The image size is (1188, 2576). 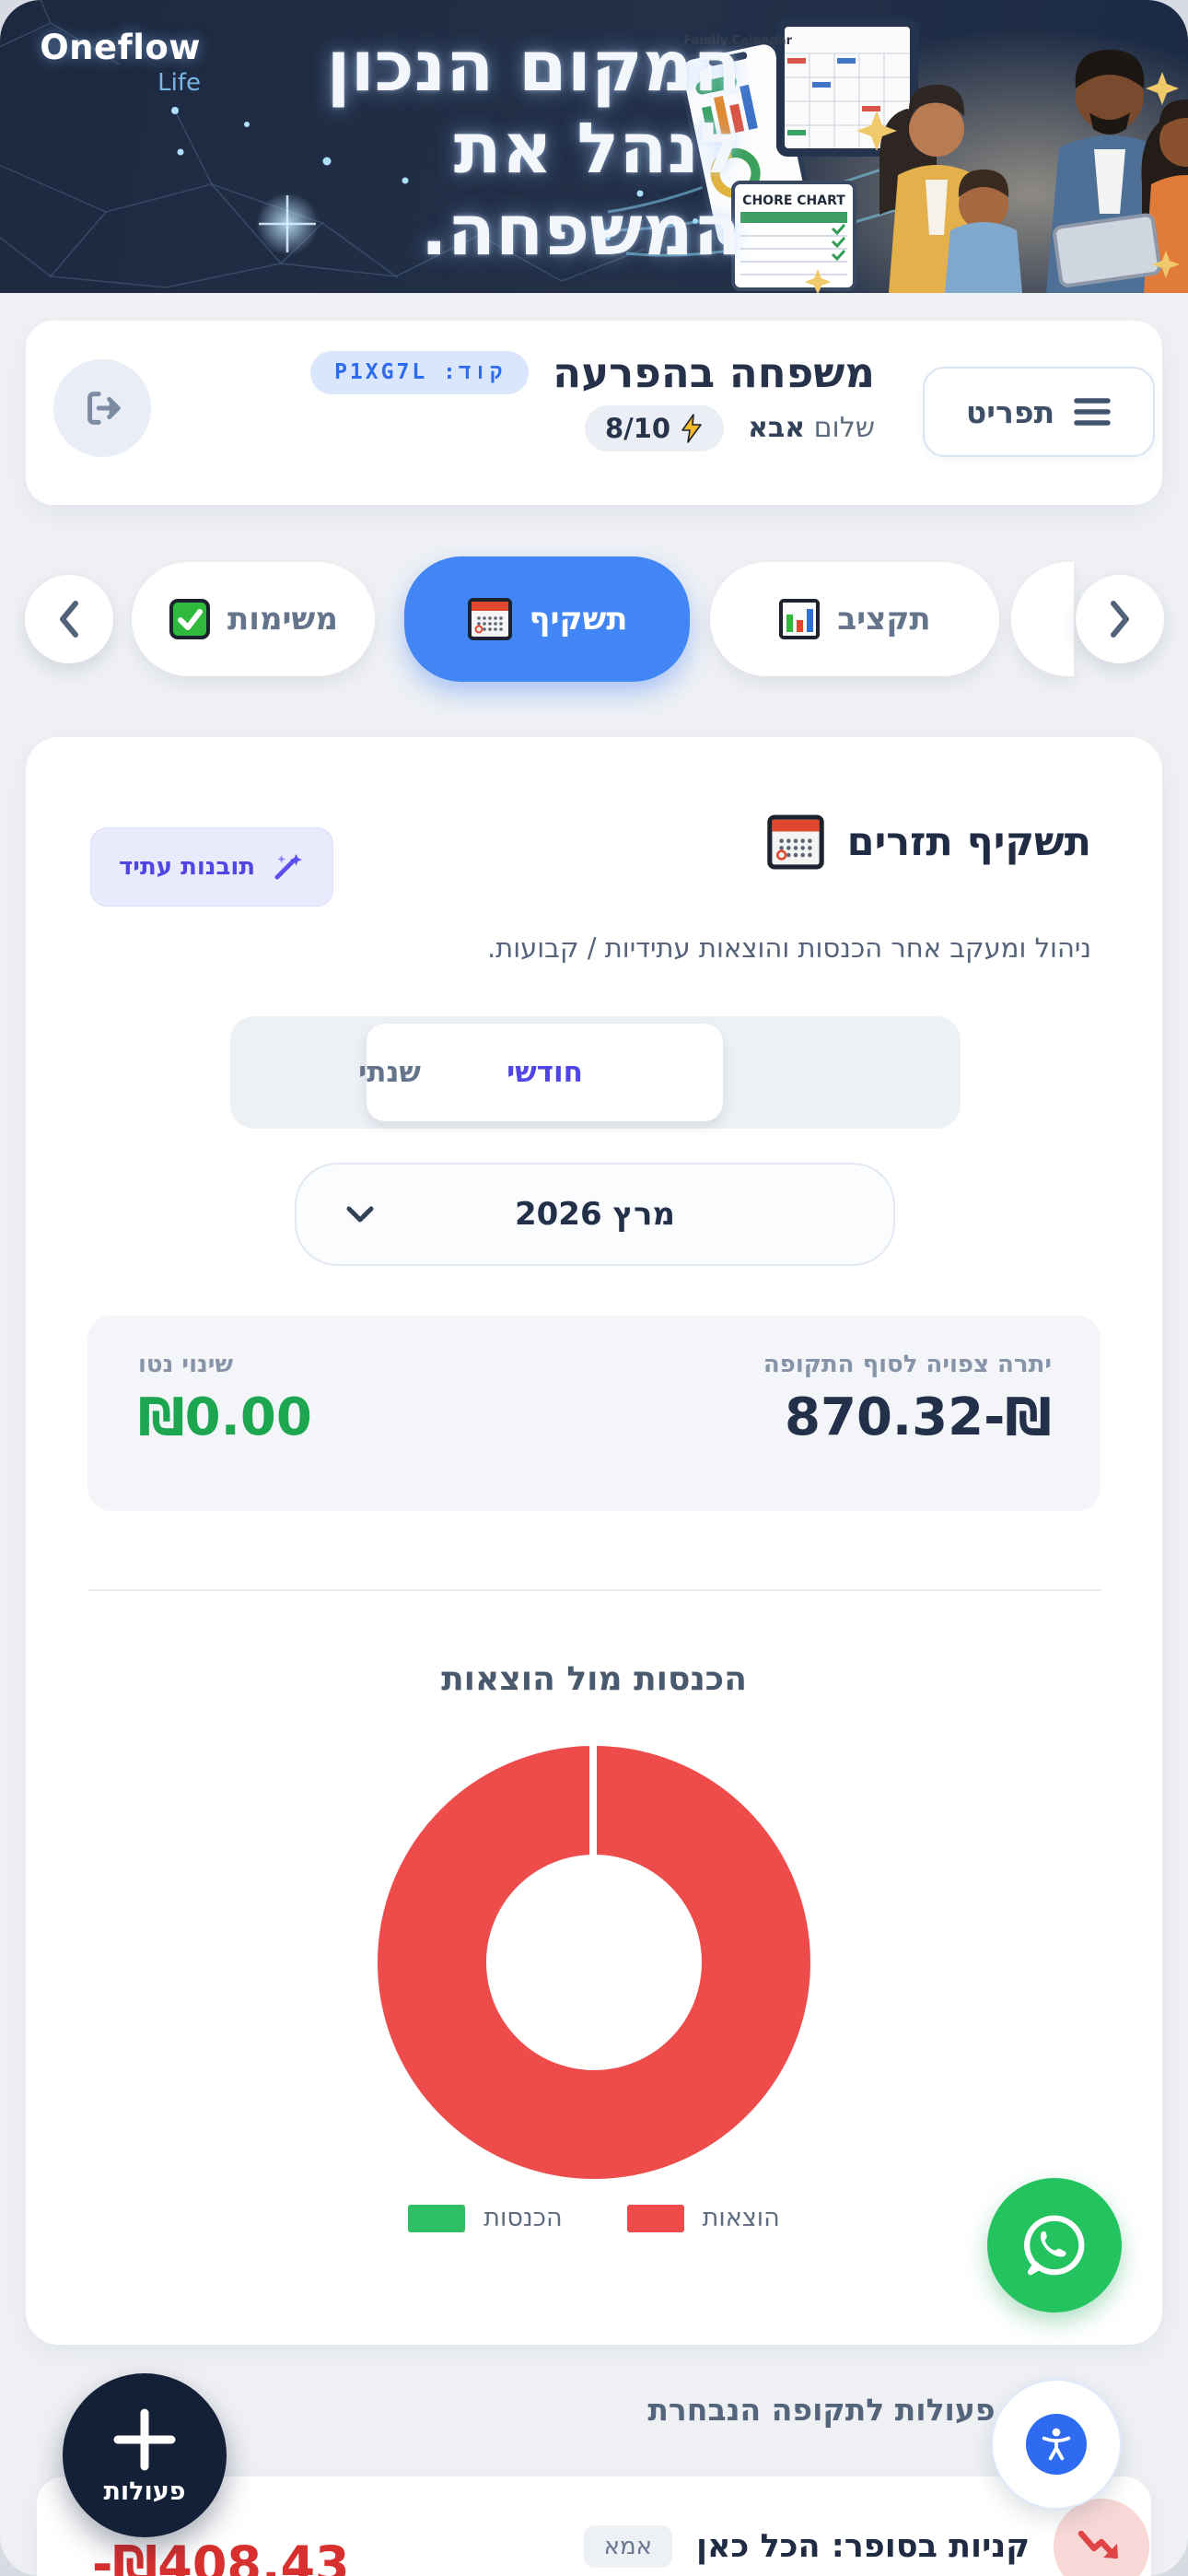 I want to click on bright-star, so click(x=287, y=223).